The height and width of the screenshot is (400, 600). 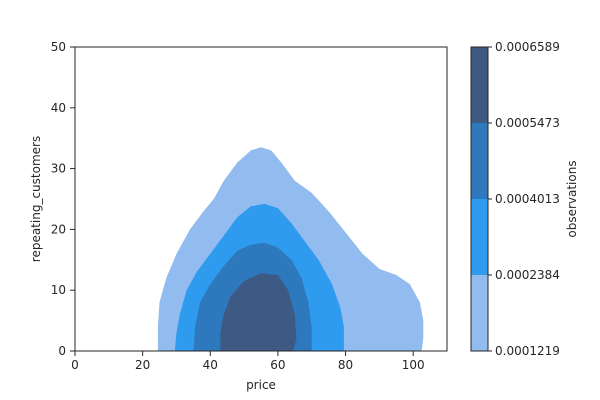 What do you see at coordinates (58, 229) in the screenshot?
I see `y-tick-label: 20` at bounding box center [58, 229].